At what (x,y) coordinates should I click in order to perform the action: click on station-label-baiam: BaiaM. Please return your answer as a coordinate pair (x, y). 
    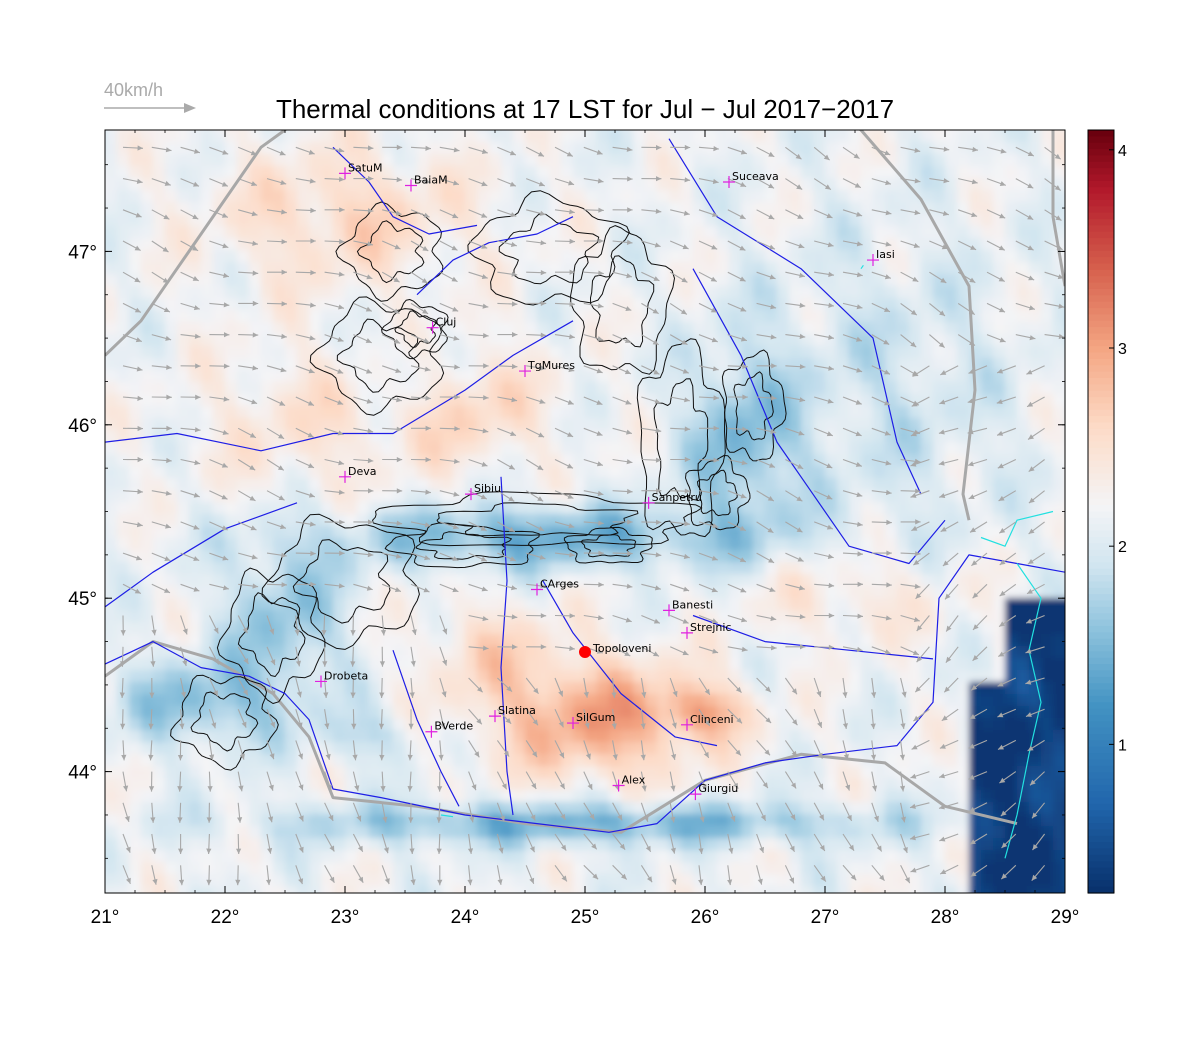
    Looking at the image, I should click on (431, 179).